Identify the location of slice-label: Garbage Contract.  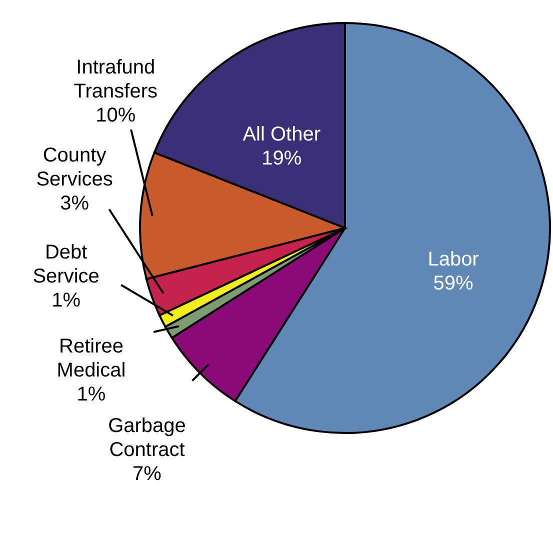
(147, 437).